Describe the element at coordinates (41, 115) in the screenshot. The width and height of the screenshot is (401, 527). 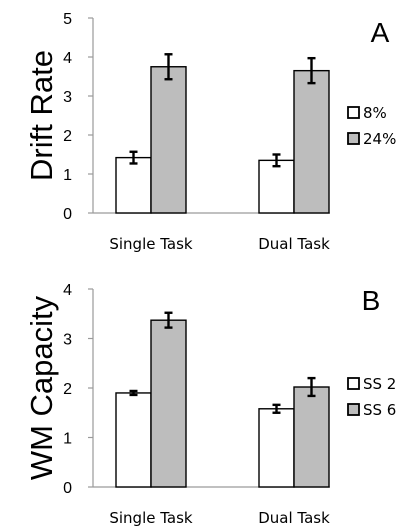
I see `y-axis-label: Drift Rate` at that location.